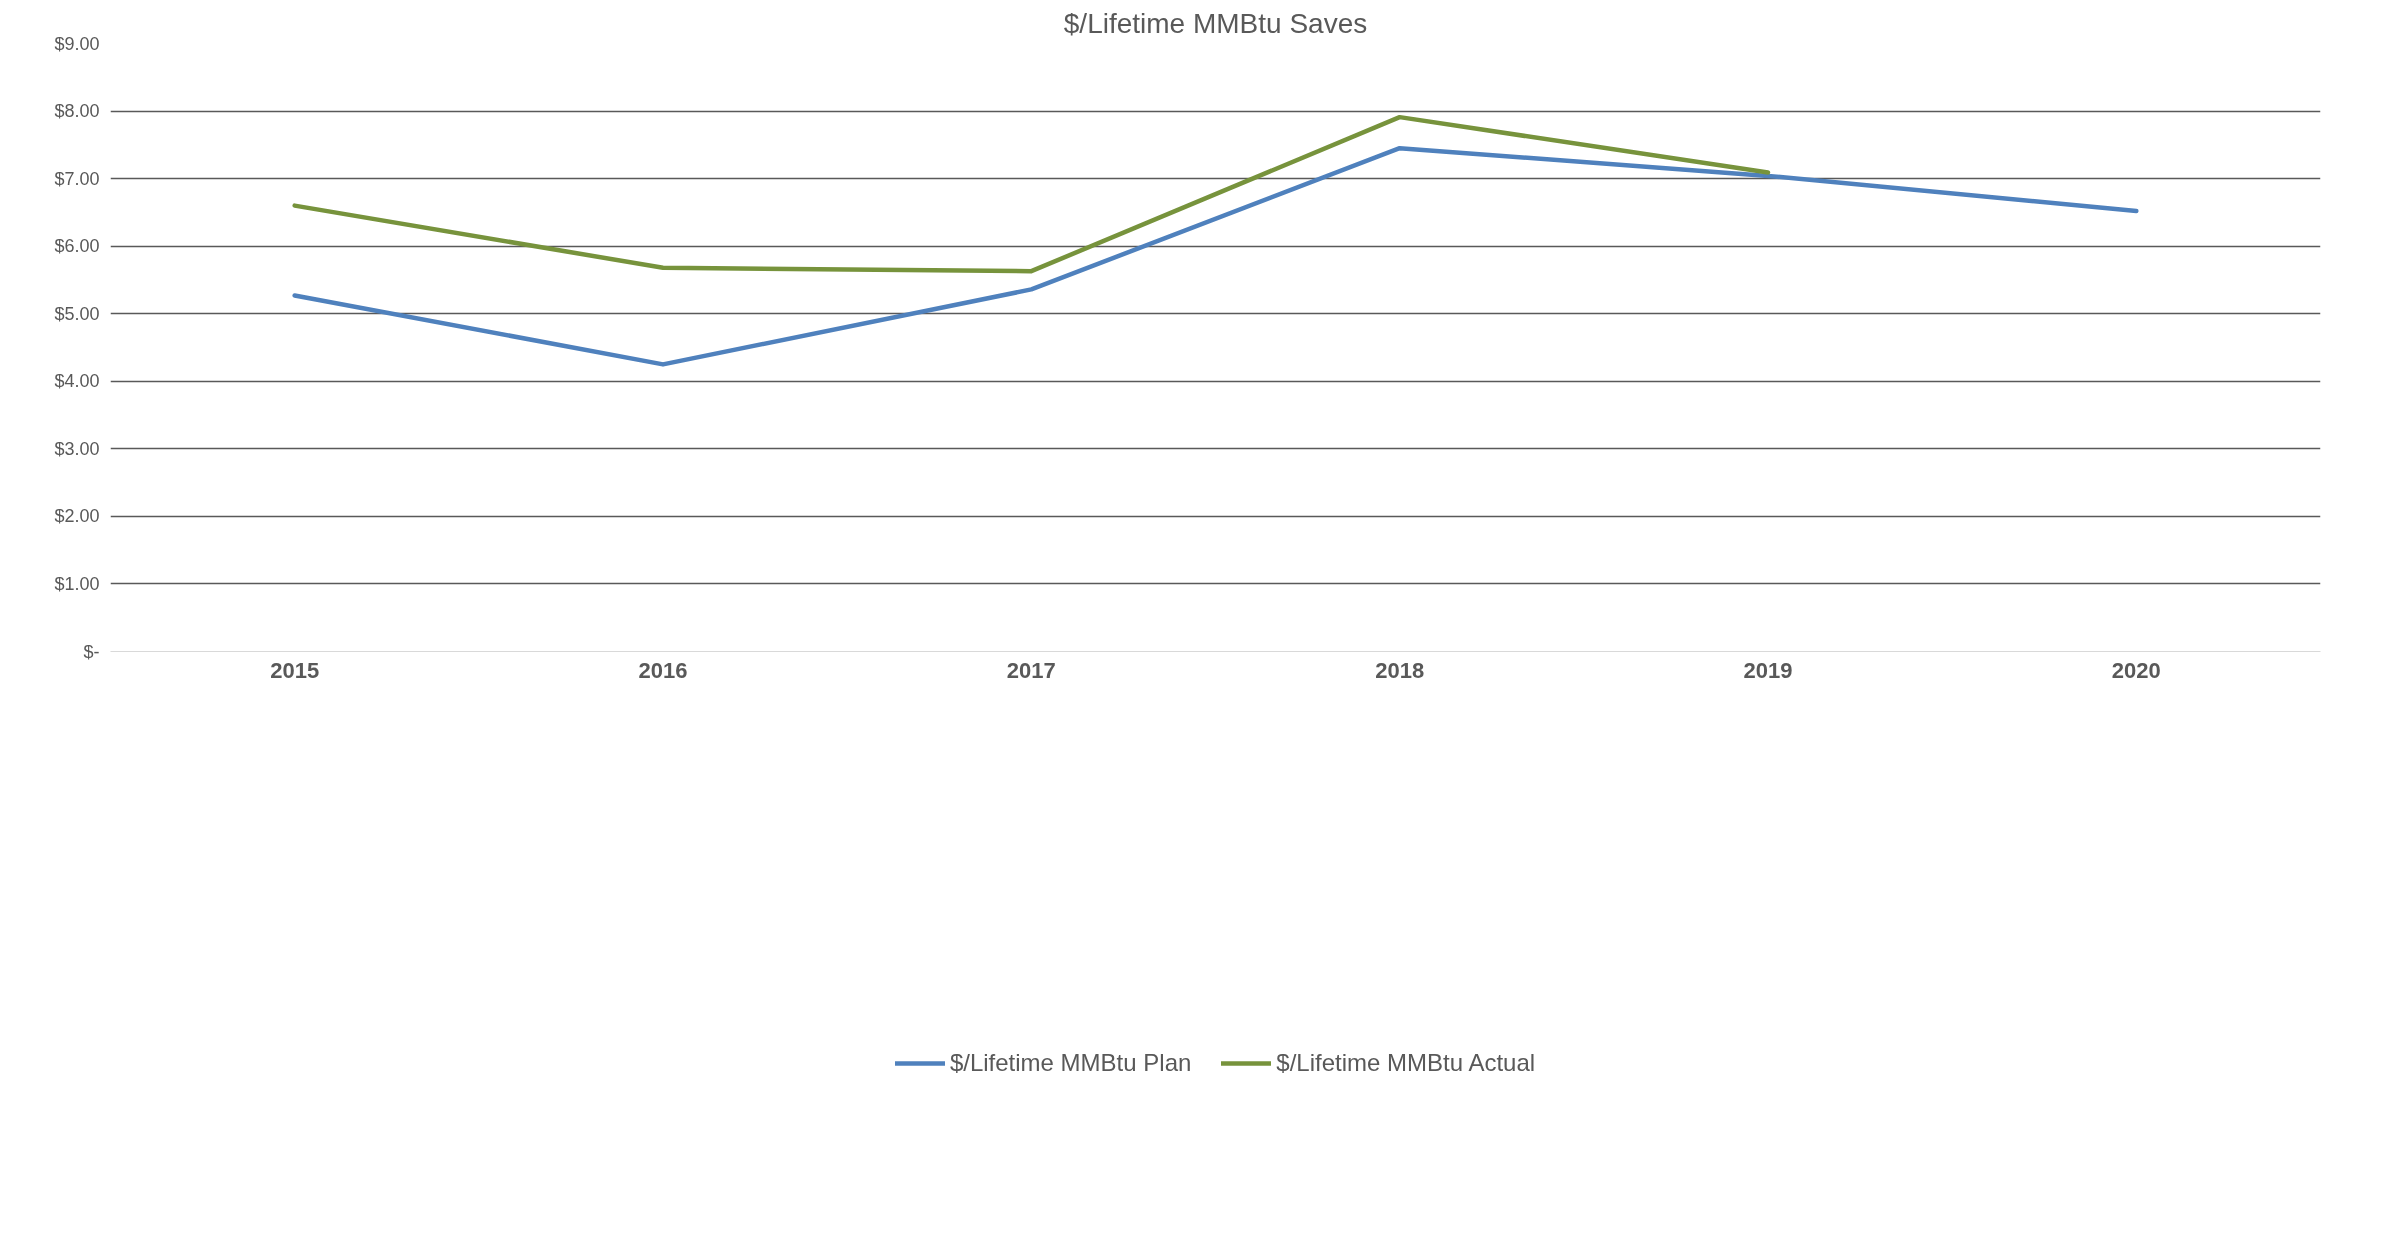 The height and width of the screenshot is (1238, 2406). I want to click on y-tick-label: $-, so click(91, 651).